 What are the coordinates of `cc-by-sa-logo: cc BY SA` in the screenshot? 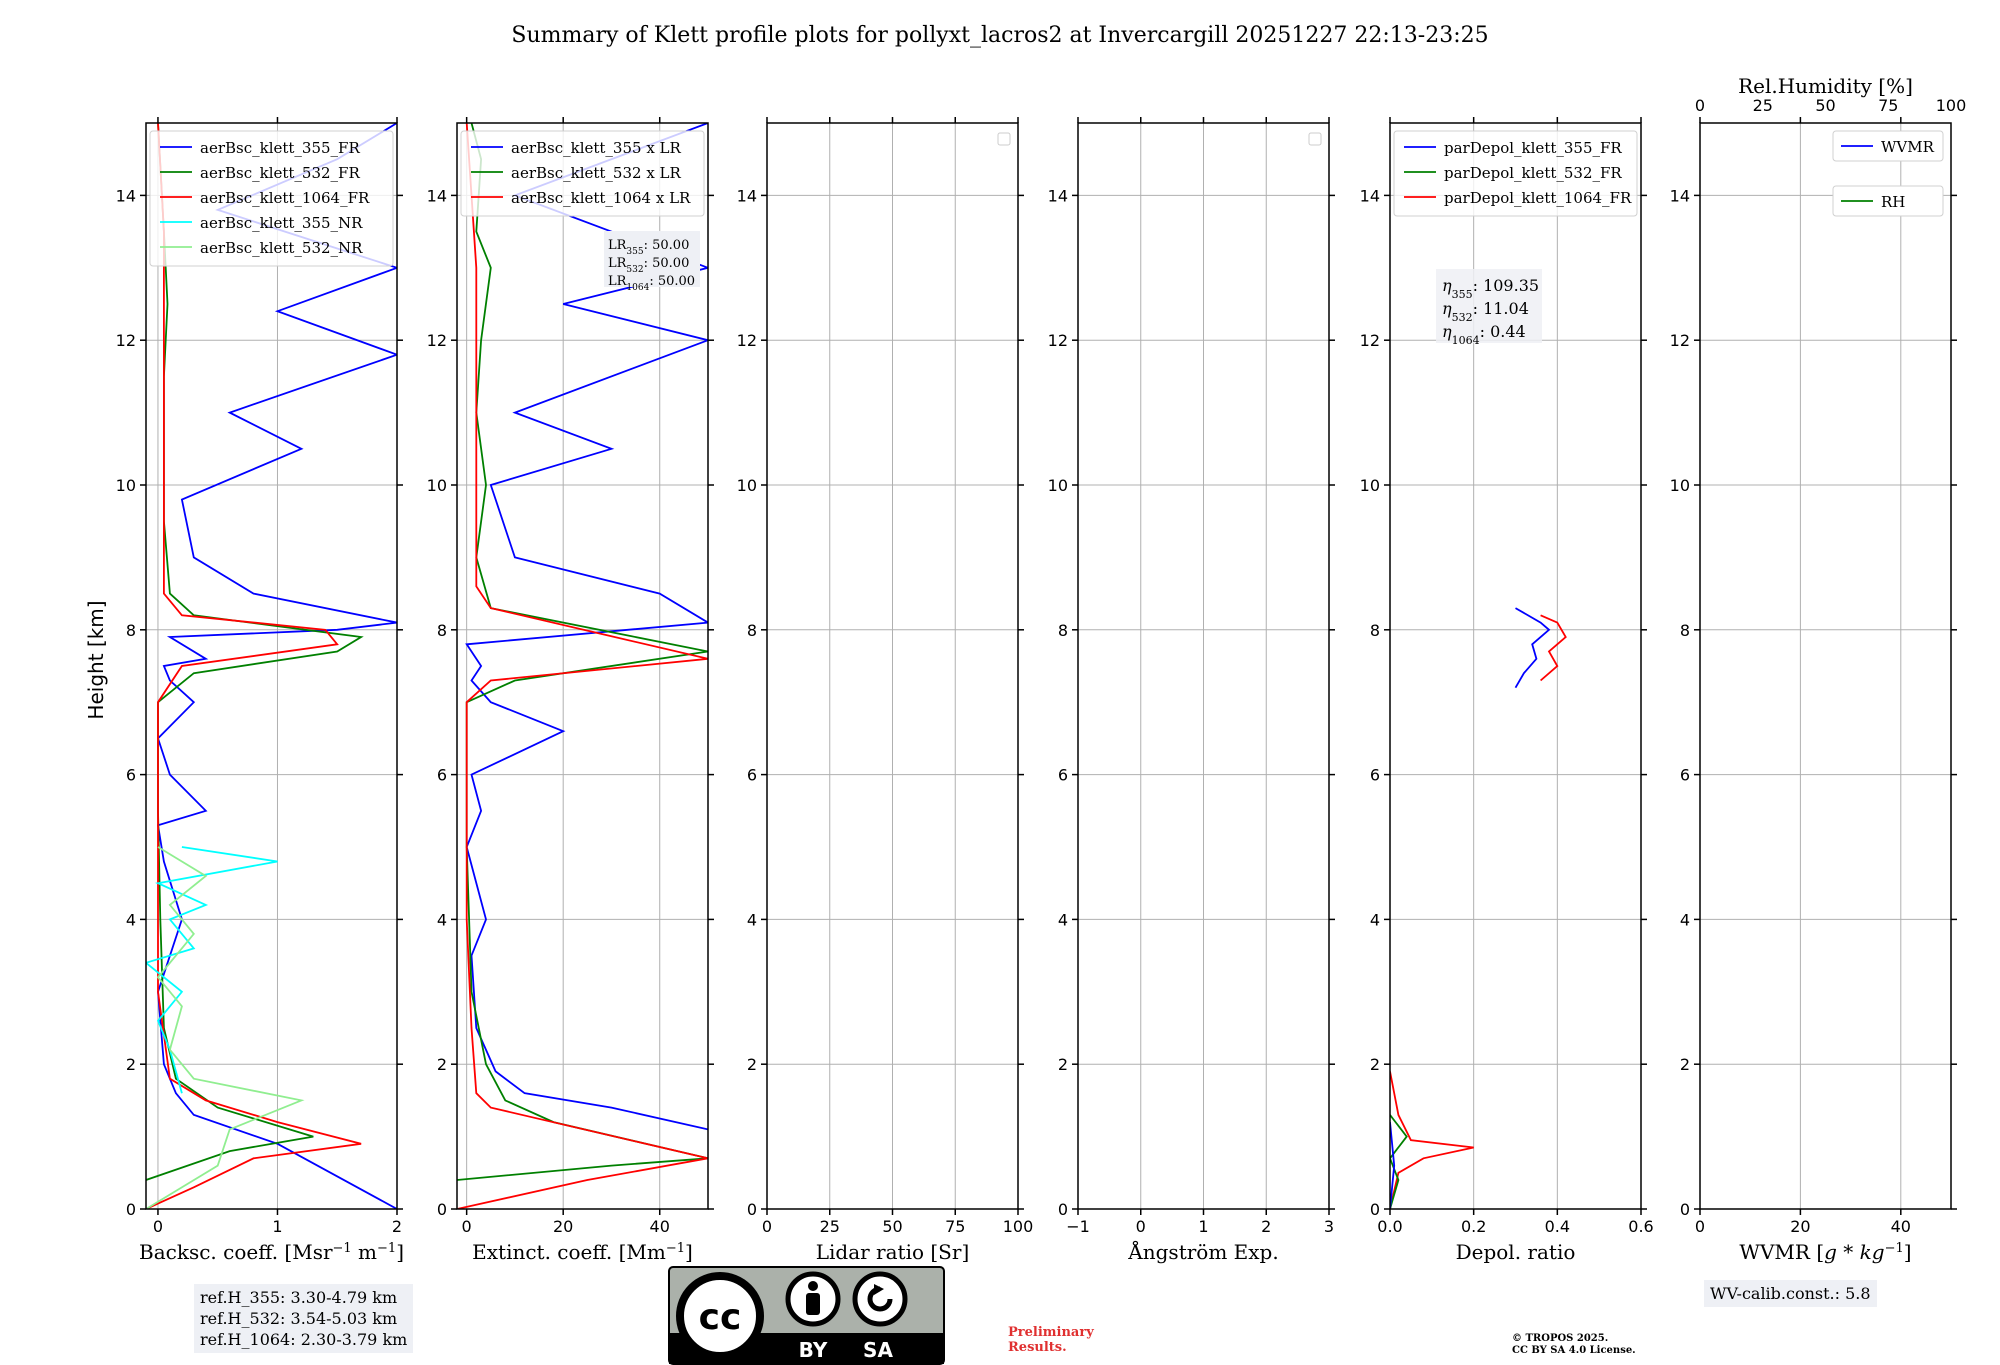 It's located at (806, 1315).